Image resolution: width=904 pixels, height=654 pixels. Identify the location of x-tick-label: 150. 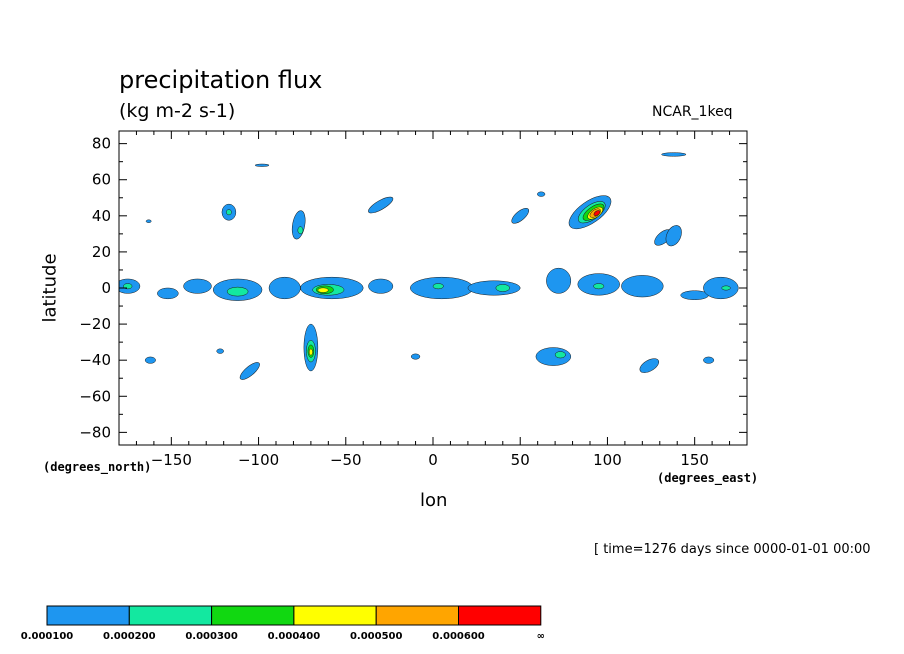
(694, 460).